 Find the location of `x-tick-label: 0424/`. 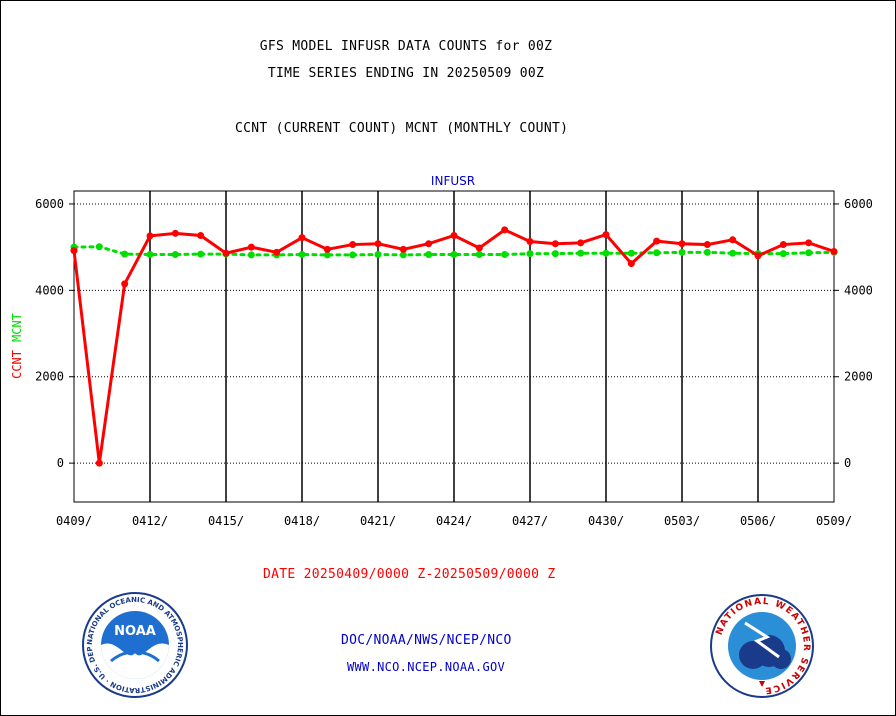

x-tick-label: 0424/ is located at coordinates (454, 521).